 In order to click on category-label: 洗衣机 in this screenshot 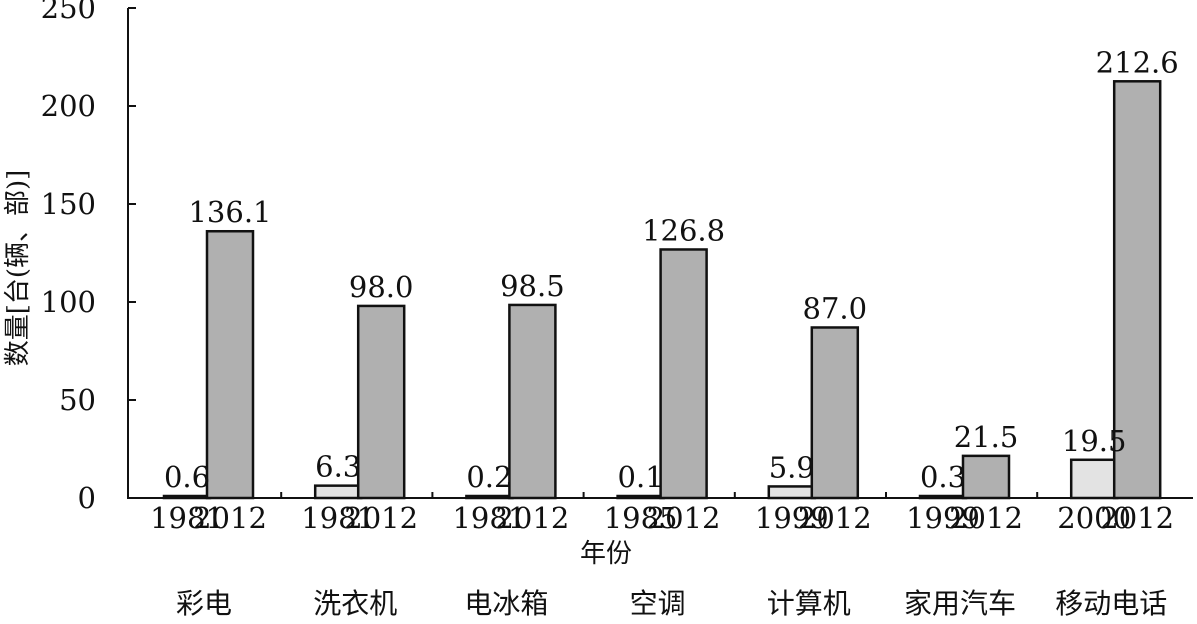, I will do `click(355, 603)`.